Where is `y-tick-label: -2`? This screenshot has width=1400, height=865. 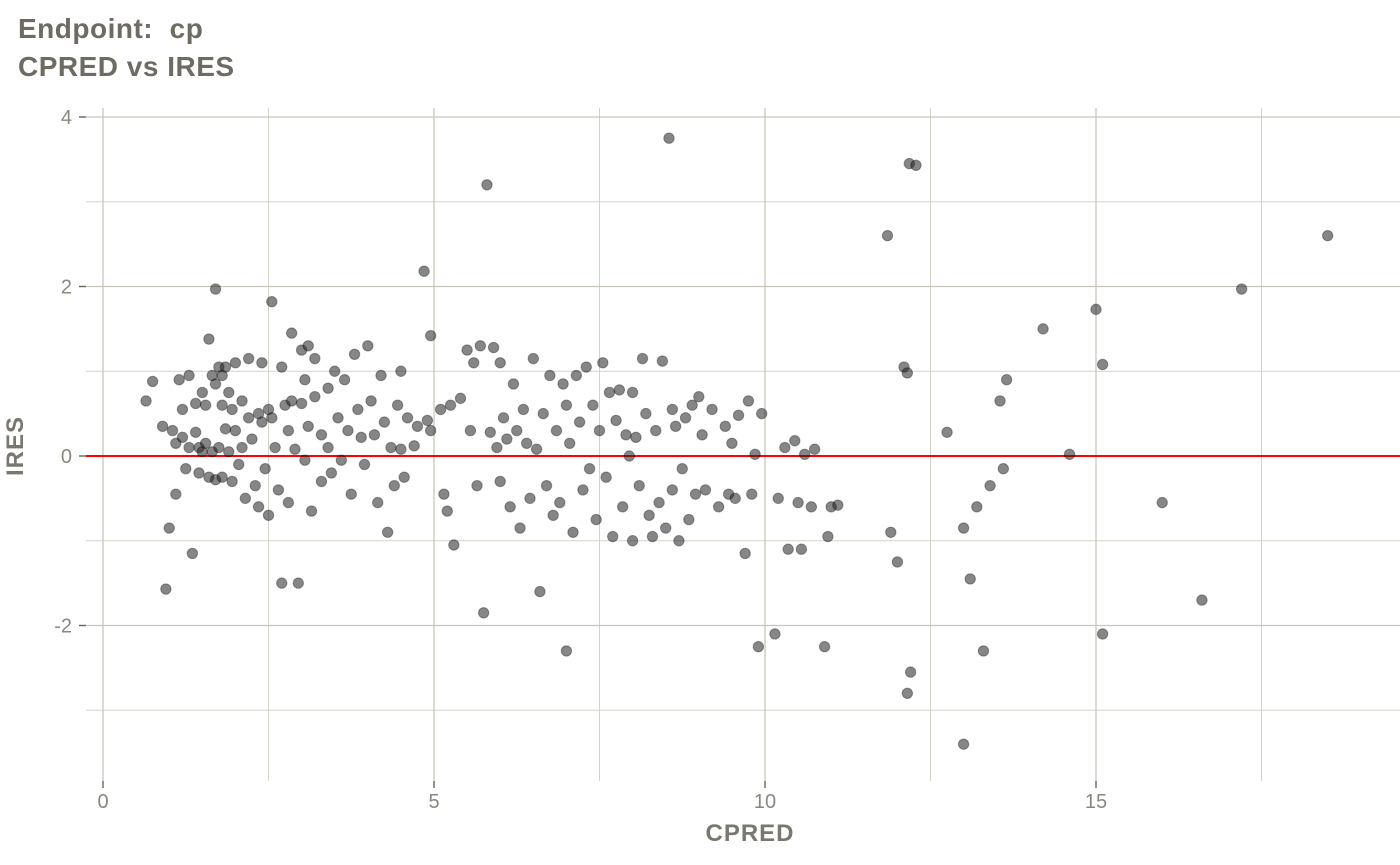
y-tick-label: -2 is located at coordinates (63, 627).